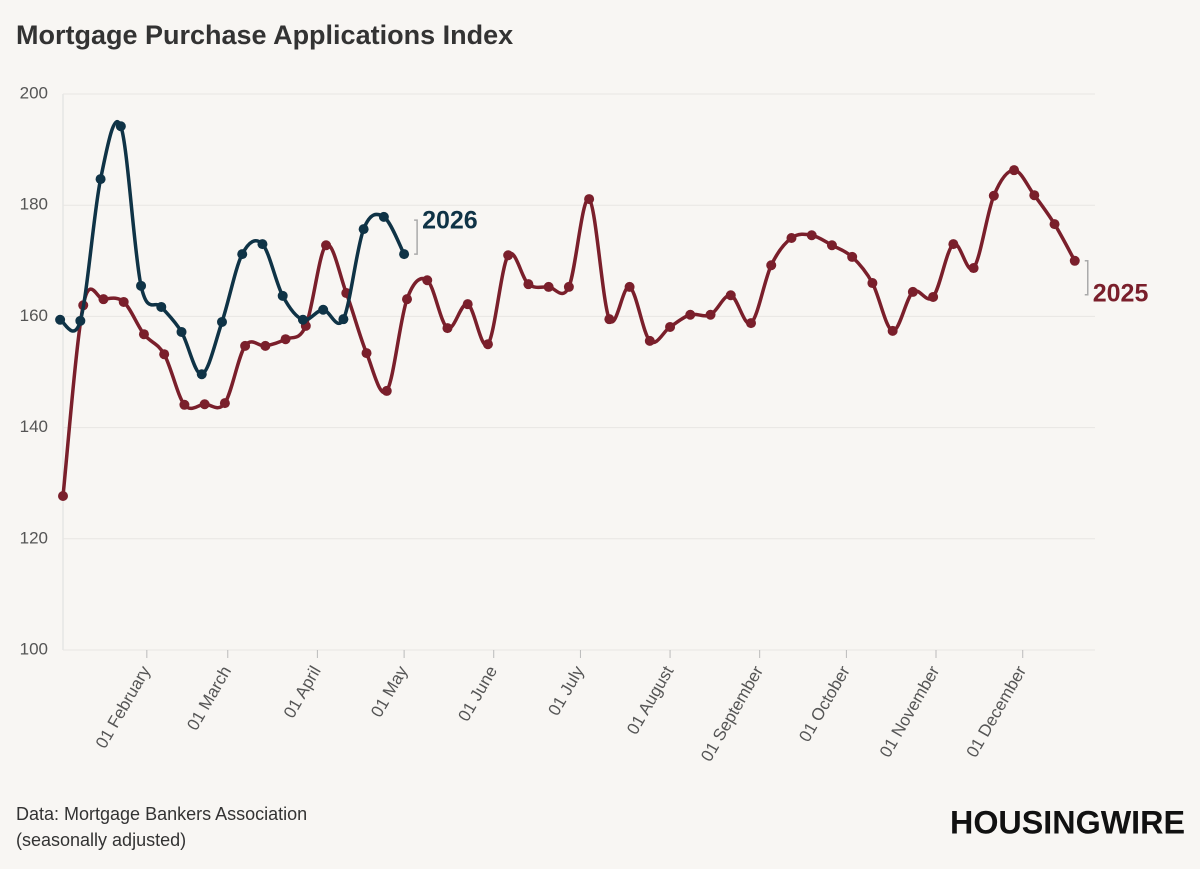  Describe the element at coordinates (450, 221) in the screenshot. I see `series-label: 2026` at that location.